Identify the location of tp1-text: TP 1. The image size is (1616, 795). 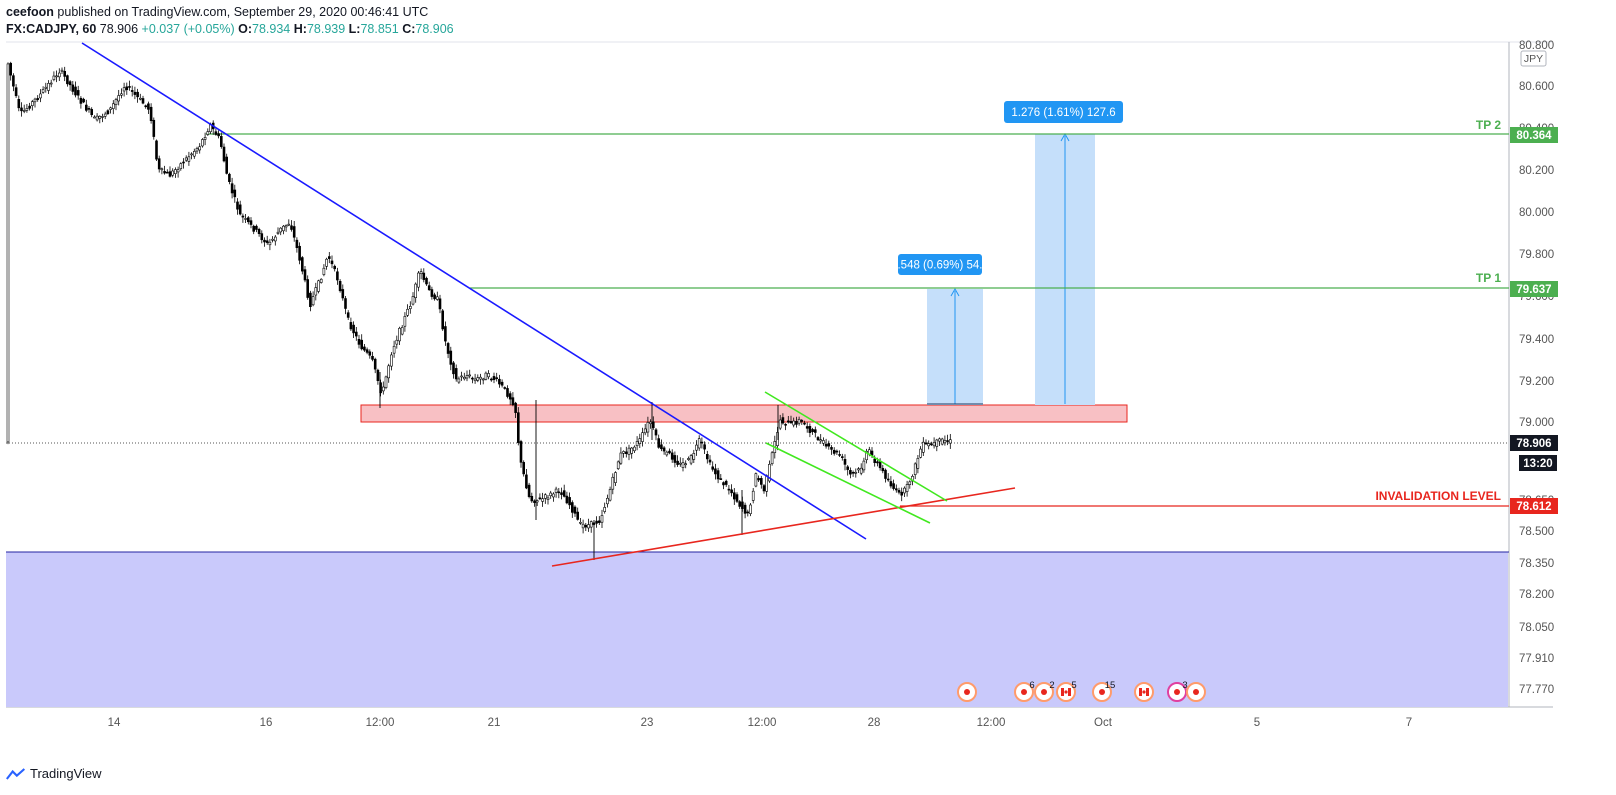
(1488, 278).